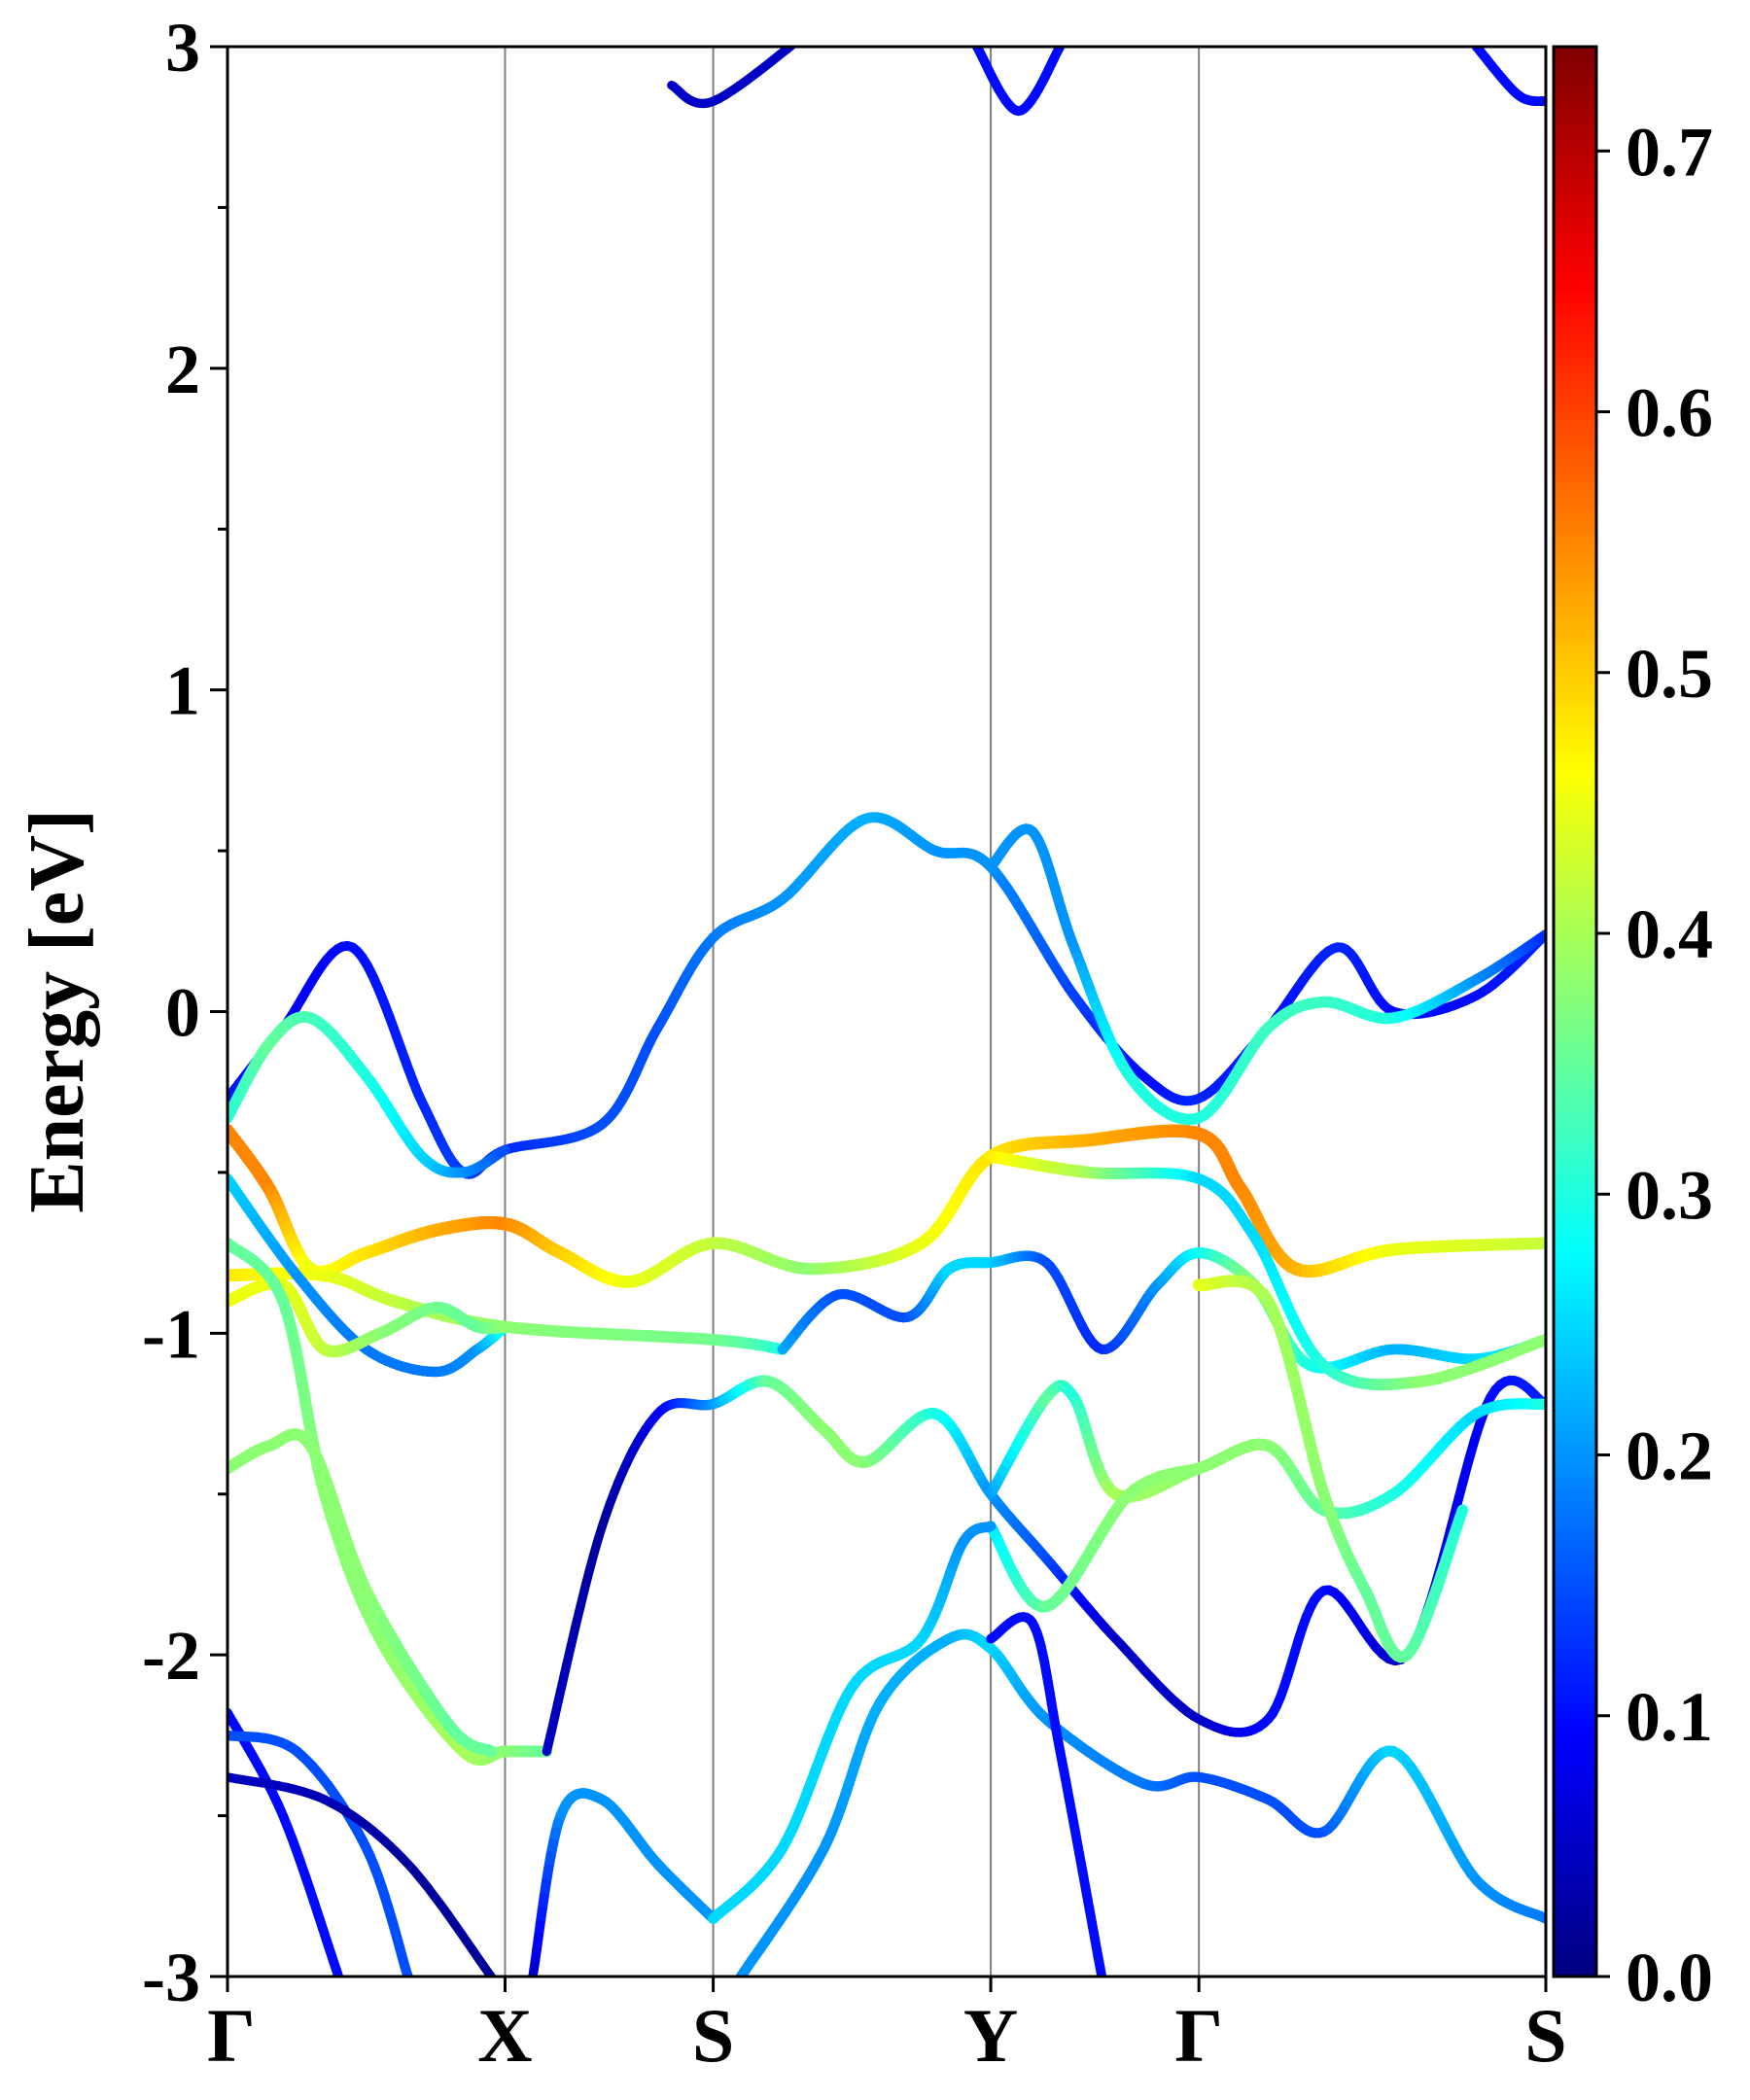 The image size is (1750, 2100). I want to click on band-band-y, so click(1508, 77).